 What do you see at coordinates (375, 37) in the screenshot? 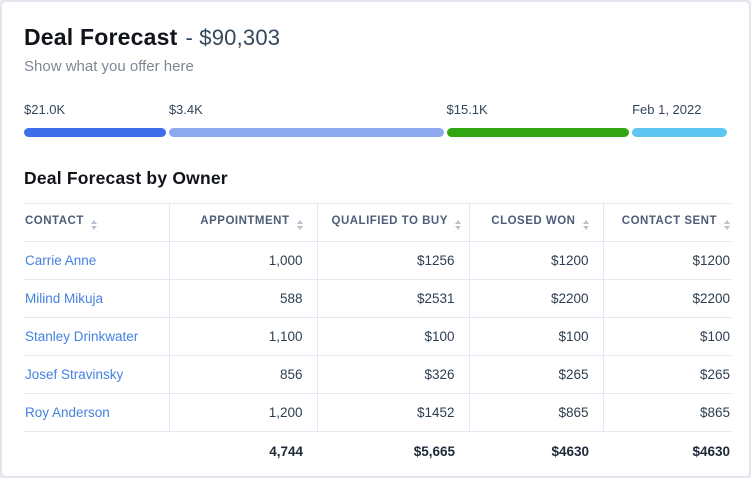
I see `page-title: Deal Forecast - $90,303` at bounding box center [375, 37].